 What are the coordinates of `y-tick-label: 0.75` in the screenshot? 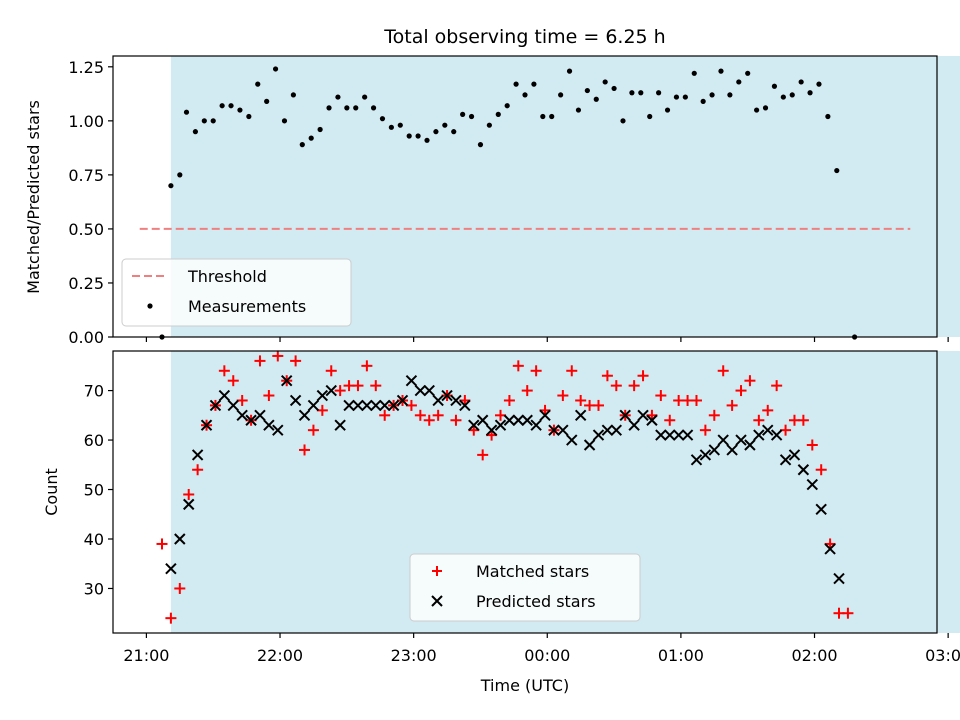 It's located at (86, 175).